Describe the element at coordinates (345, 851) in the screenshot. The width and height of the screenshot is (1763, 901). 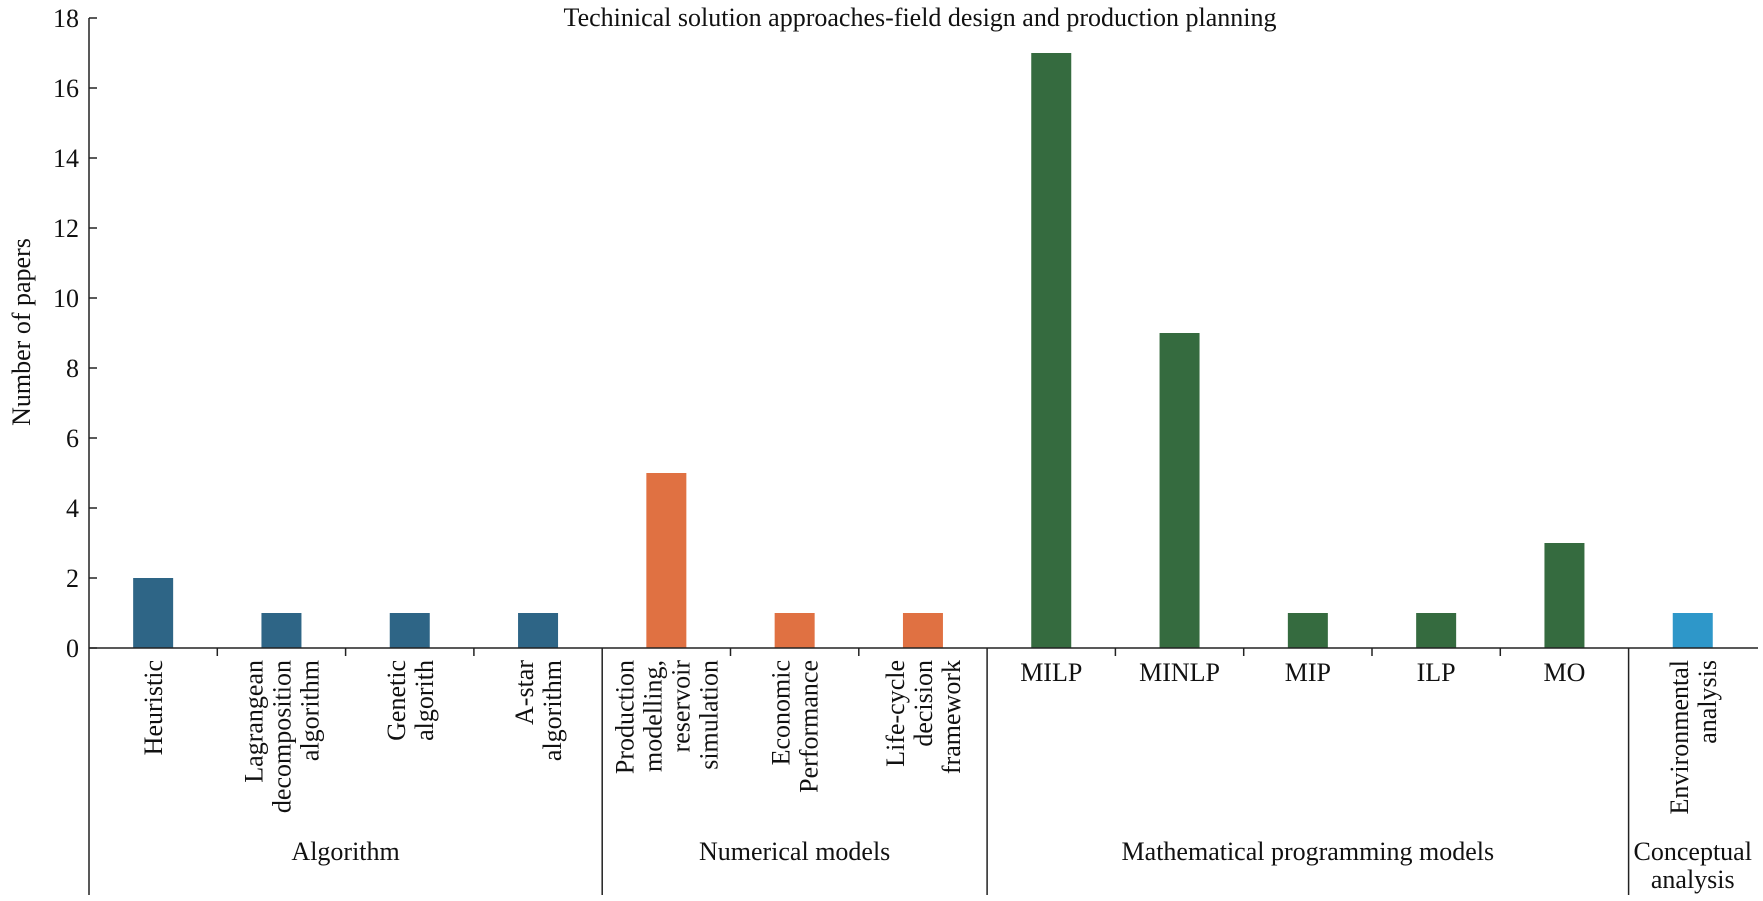
I see `group-label-algorithm: Algorithm` at that location.